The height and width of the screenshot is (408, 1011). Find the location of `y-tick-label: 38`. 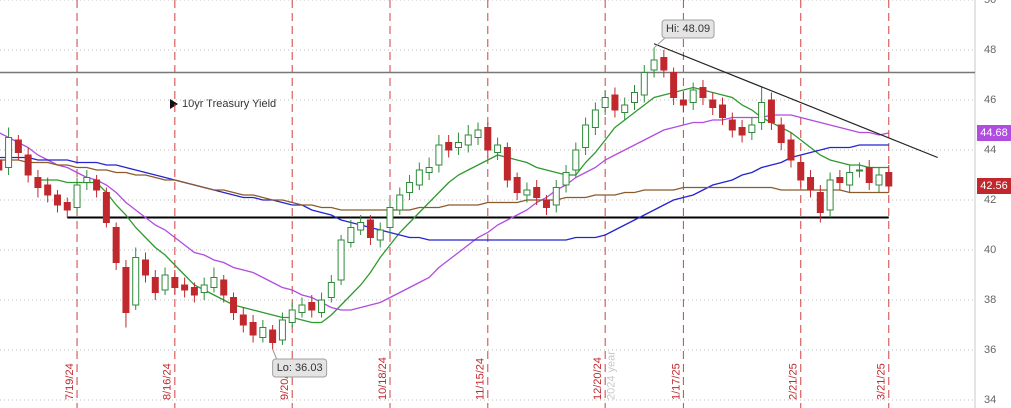

y-tick-label: 38 is located at coordinates (990, 300).